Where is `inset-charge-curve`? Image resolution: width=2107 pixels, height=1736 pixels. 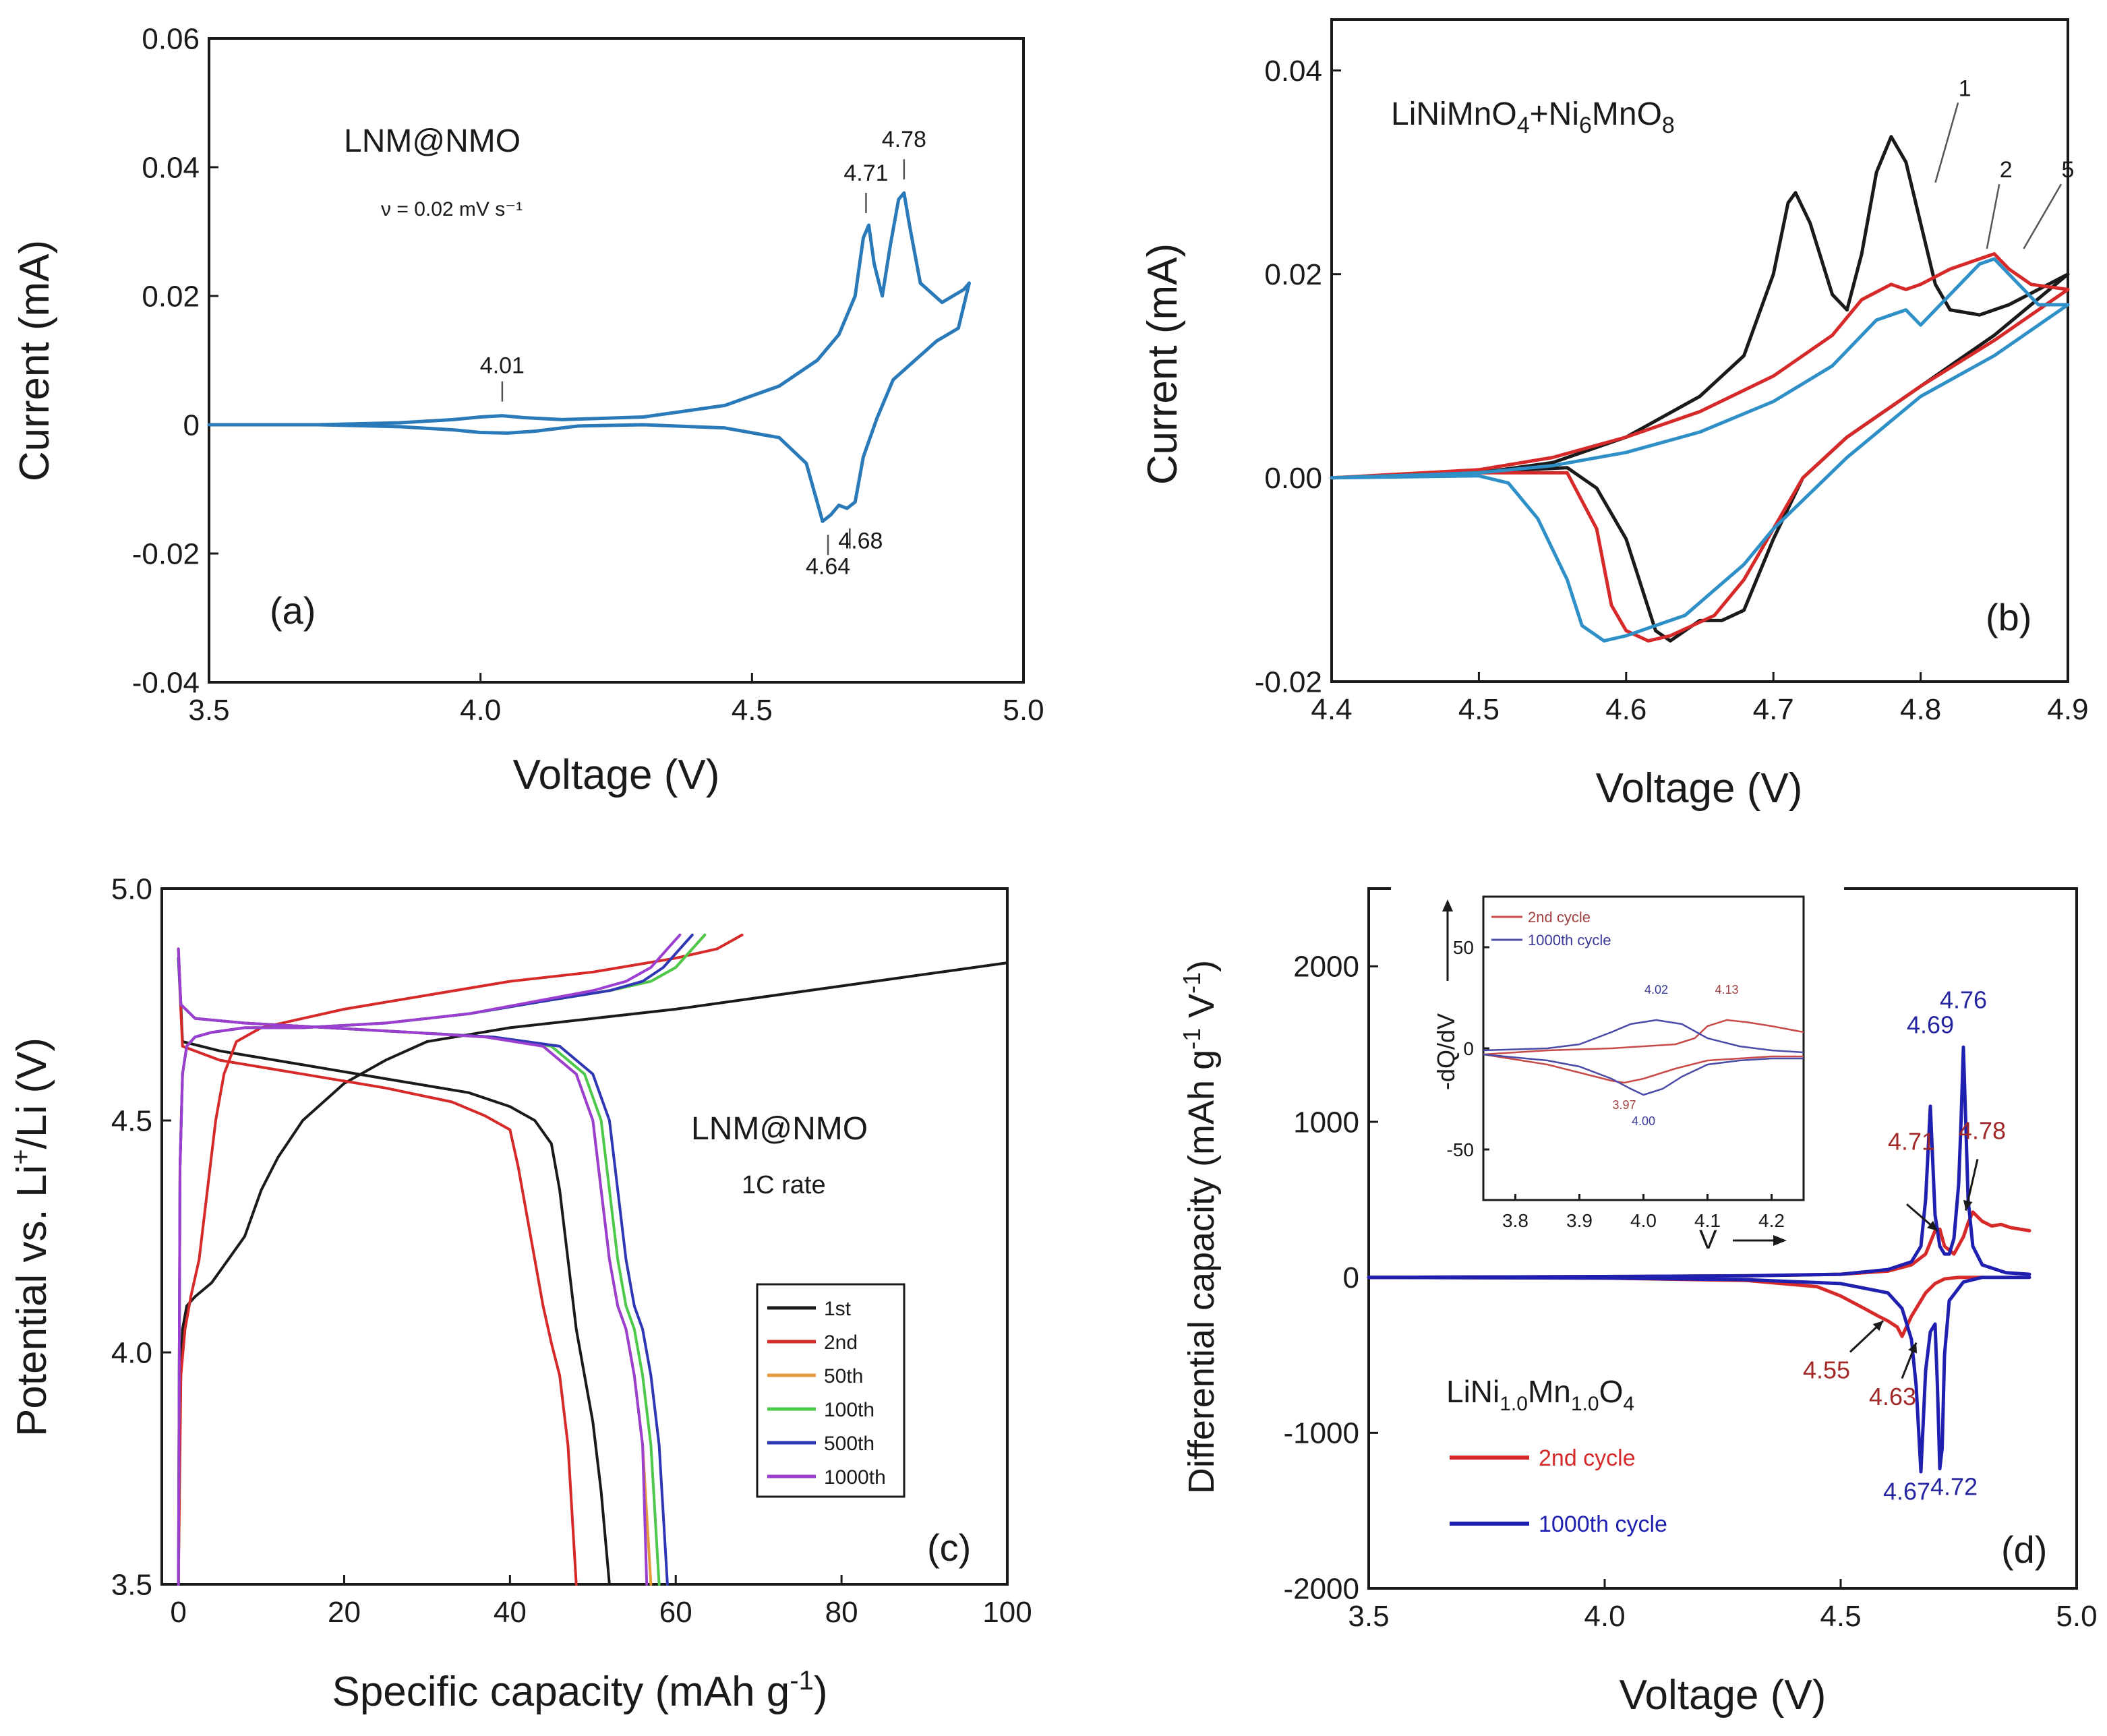 inset-charge-curve is located at coordinates (1643, 1037).